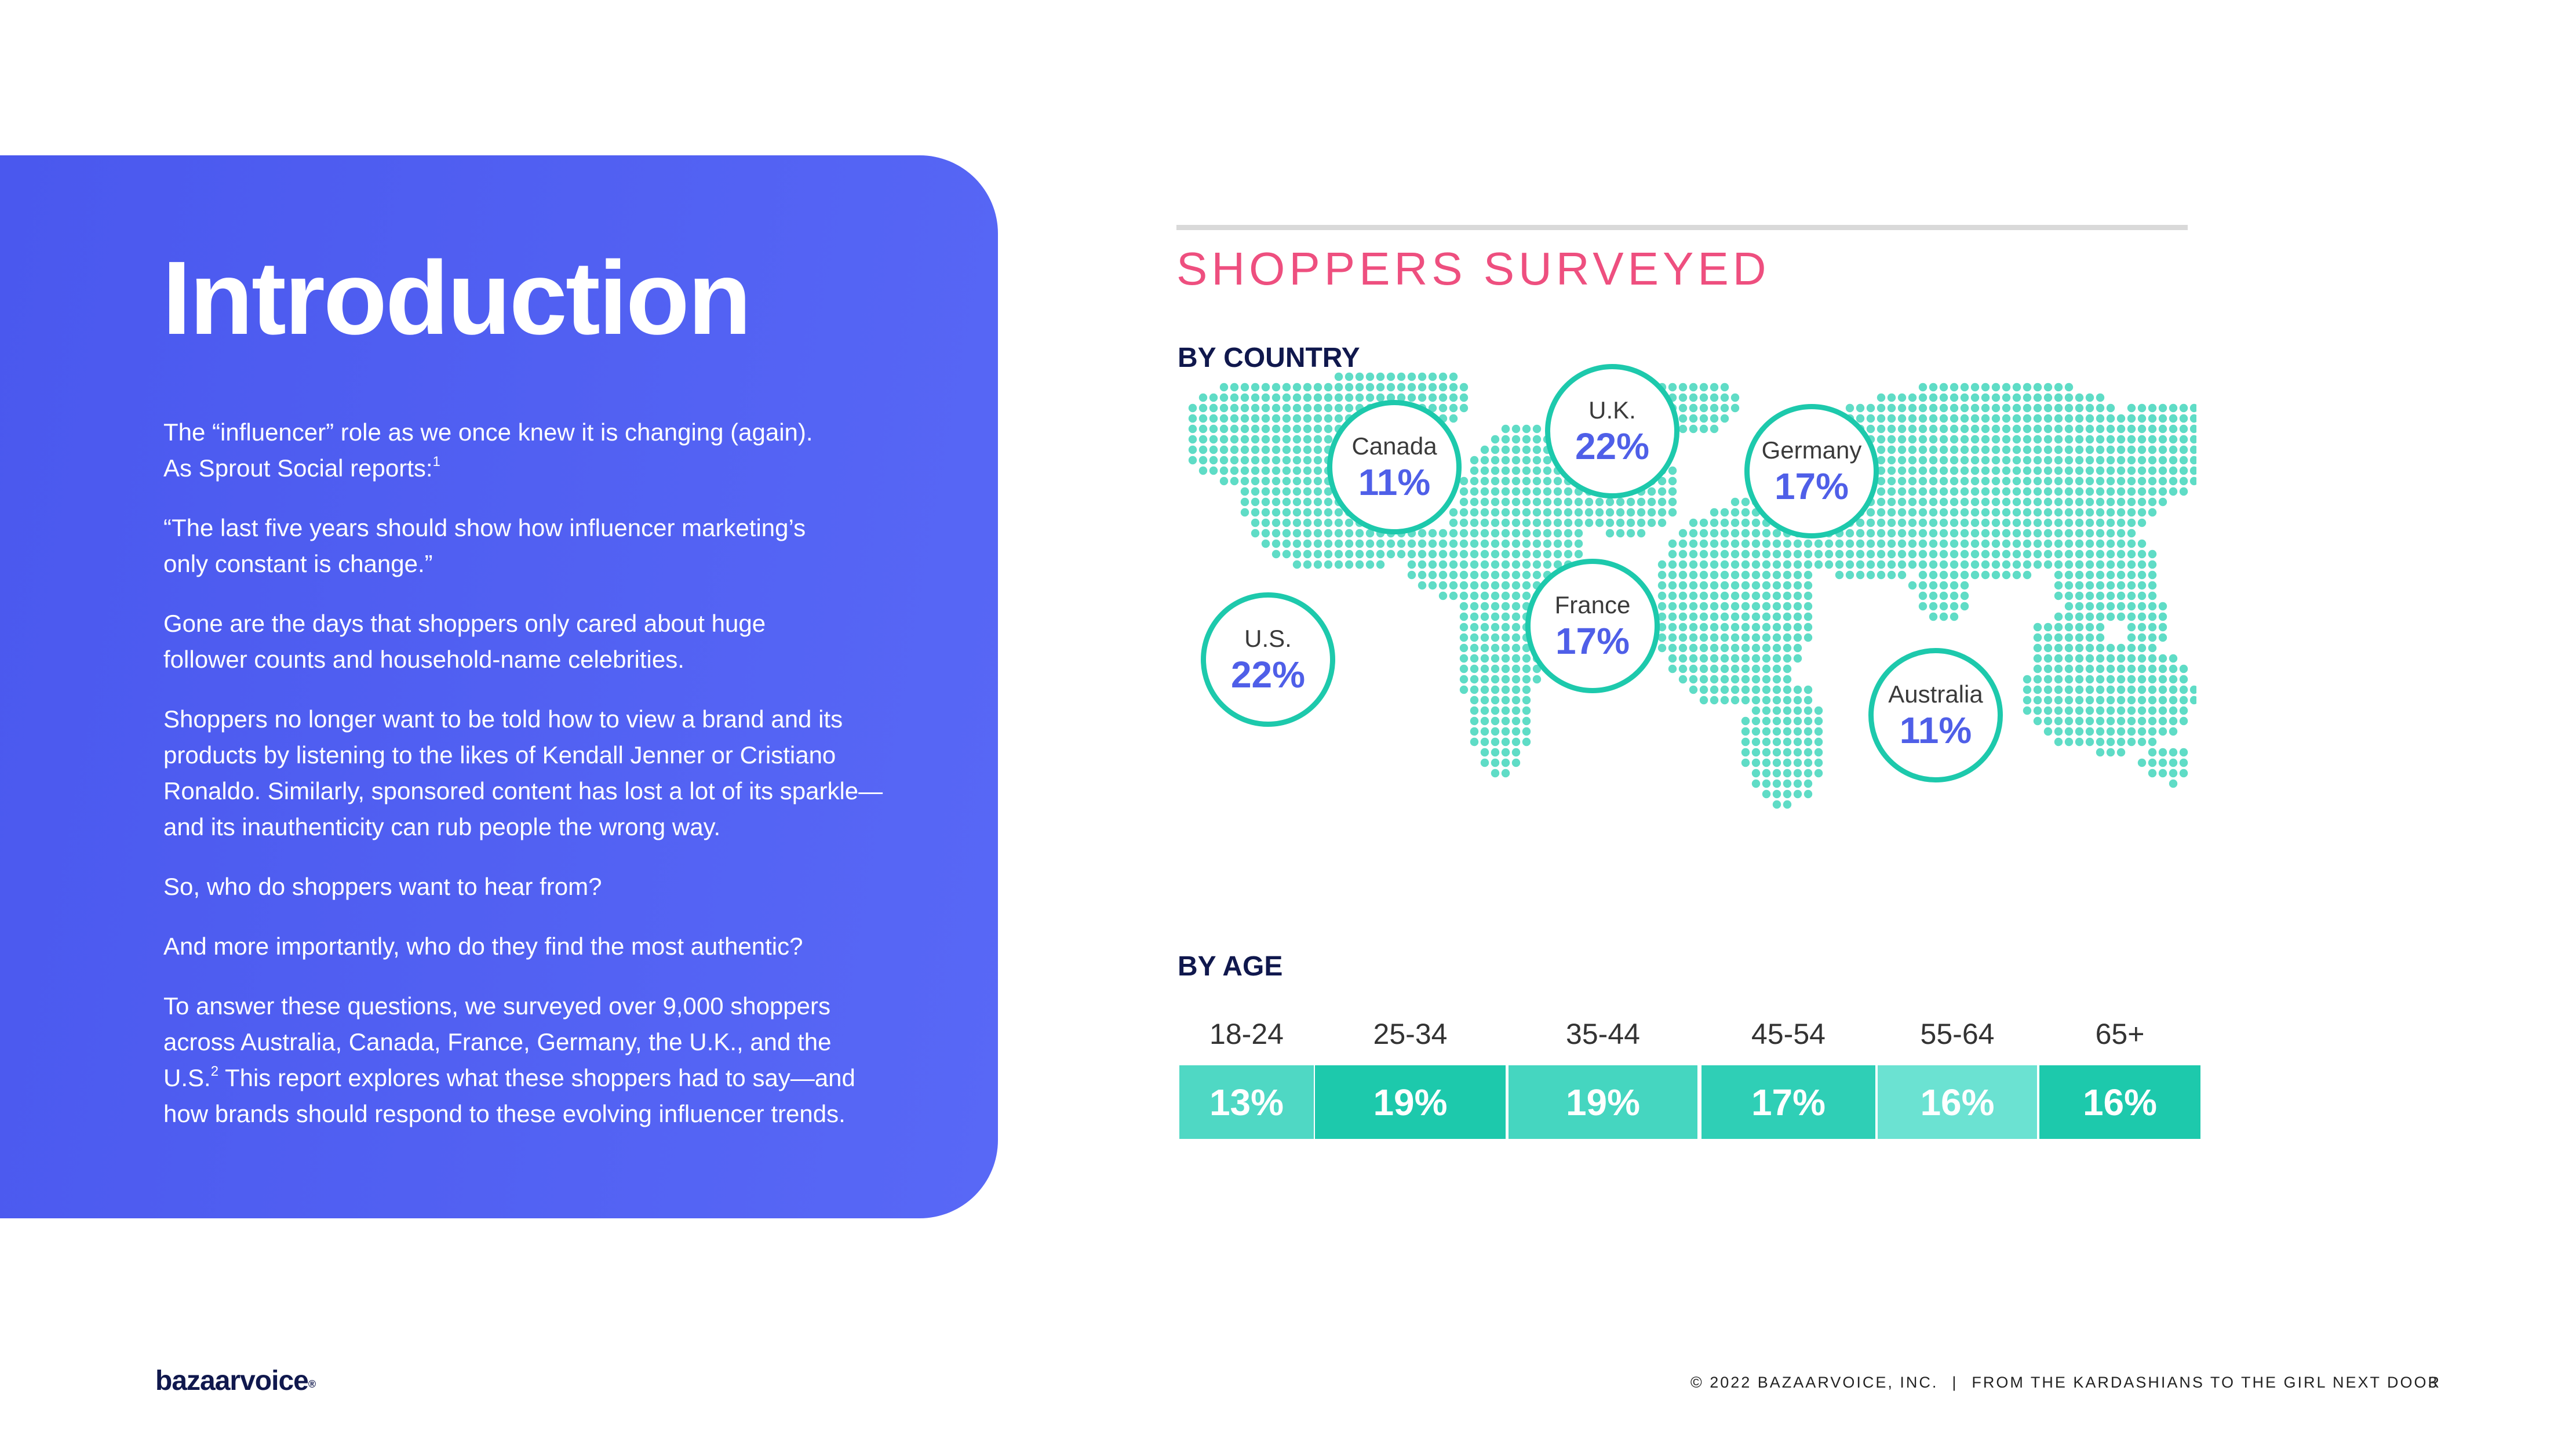 The height and width of the screenshot is (1449, 2576). Describe the element at coordinates (1812, 450) in the screenshot. I see `country-name: Germany` at that location.